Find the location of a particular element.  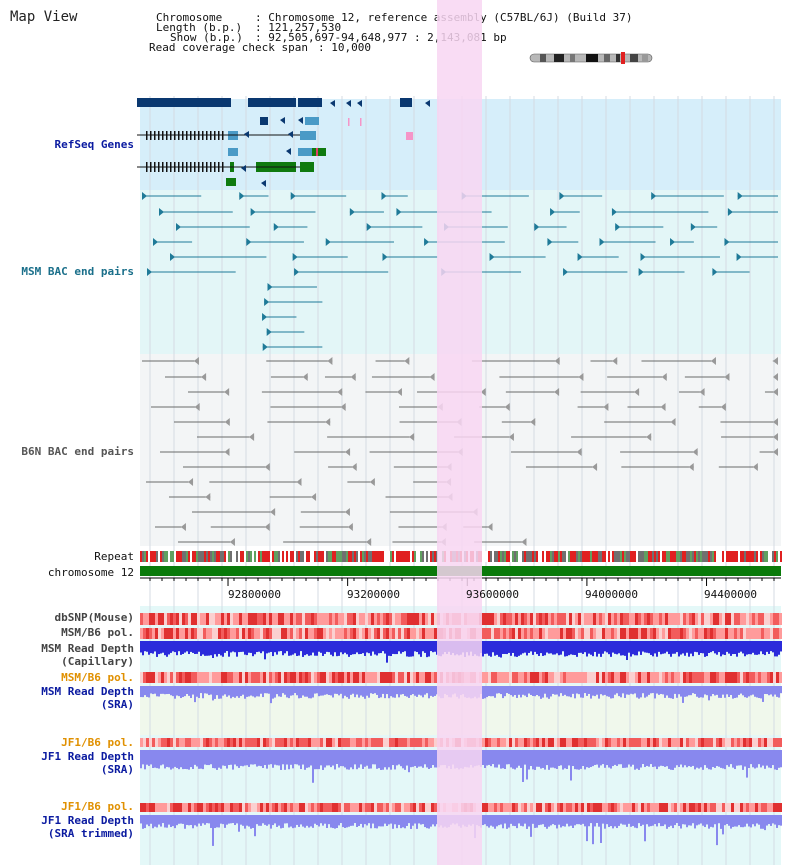

refseq-exon is located at coordinates (215, 167).